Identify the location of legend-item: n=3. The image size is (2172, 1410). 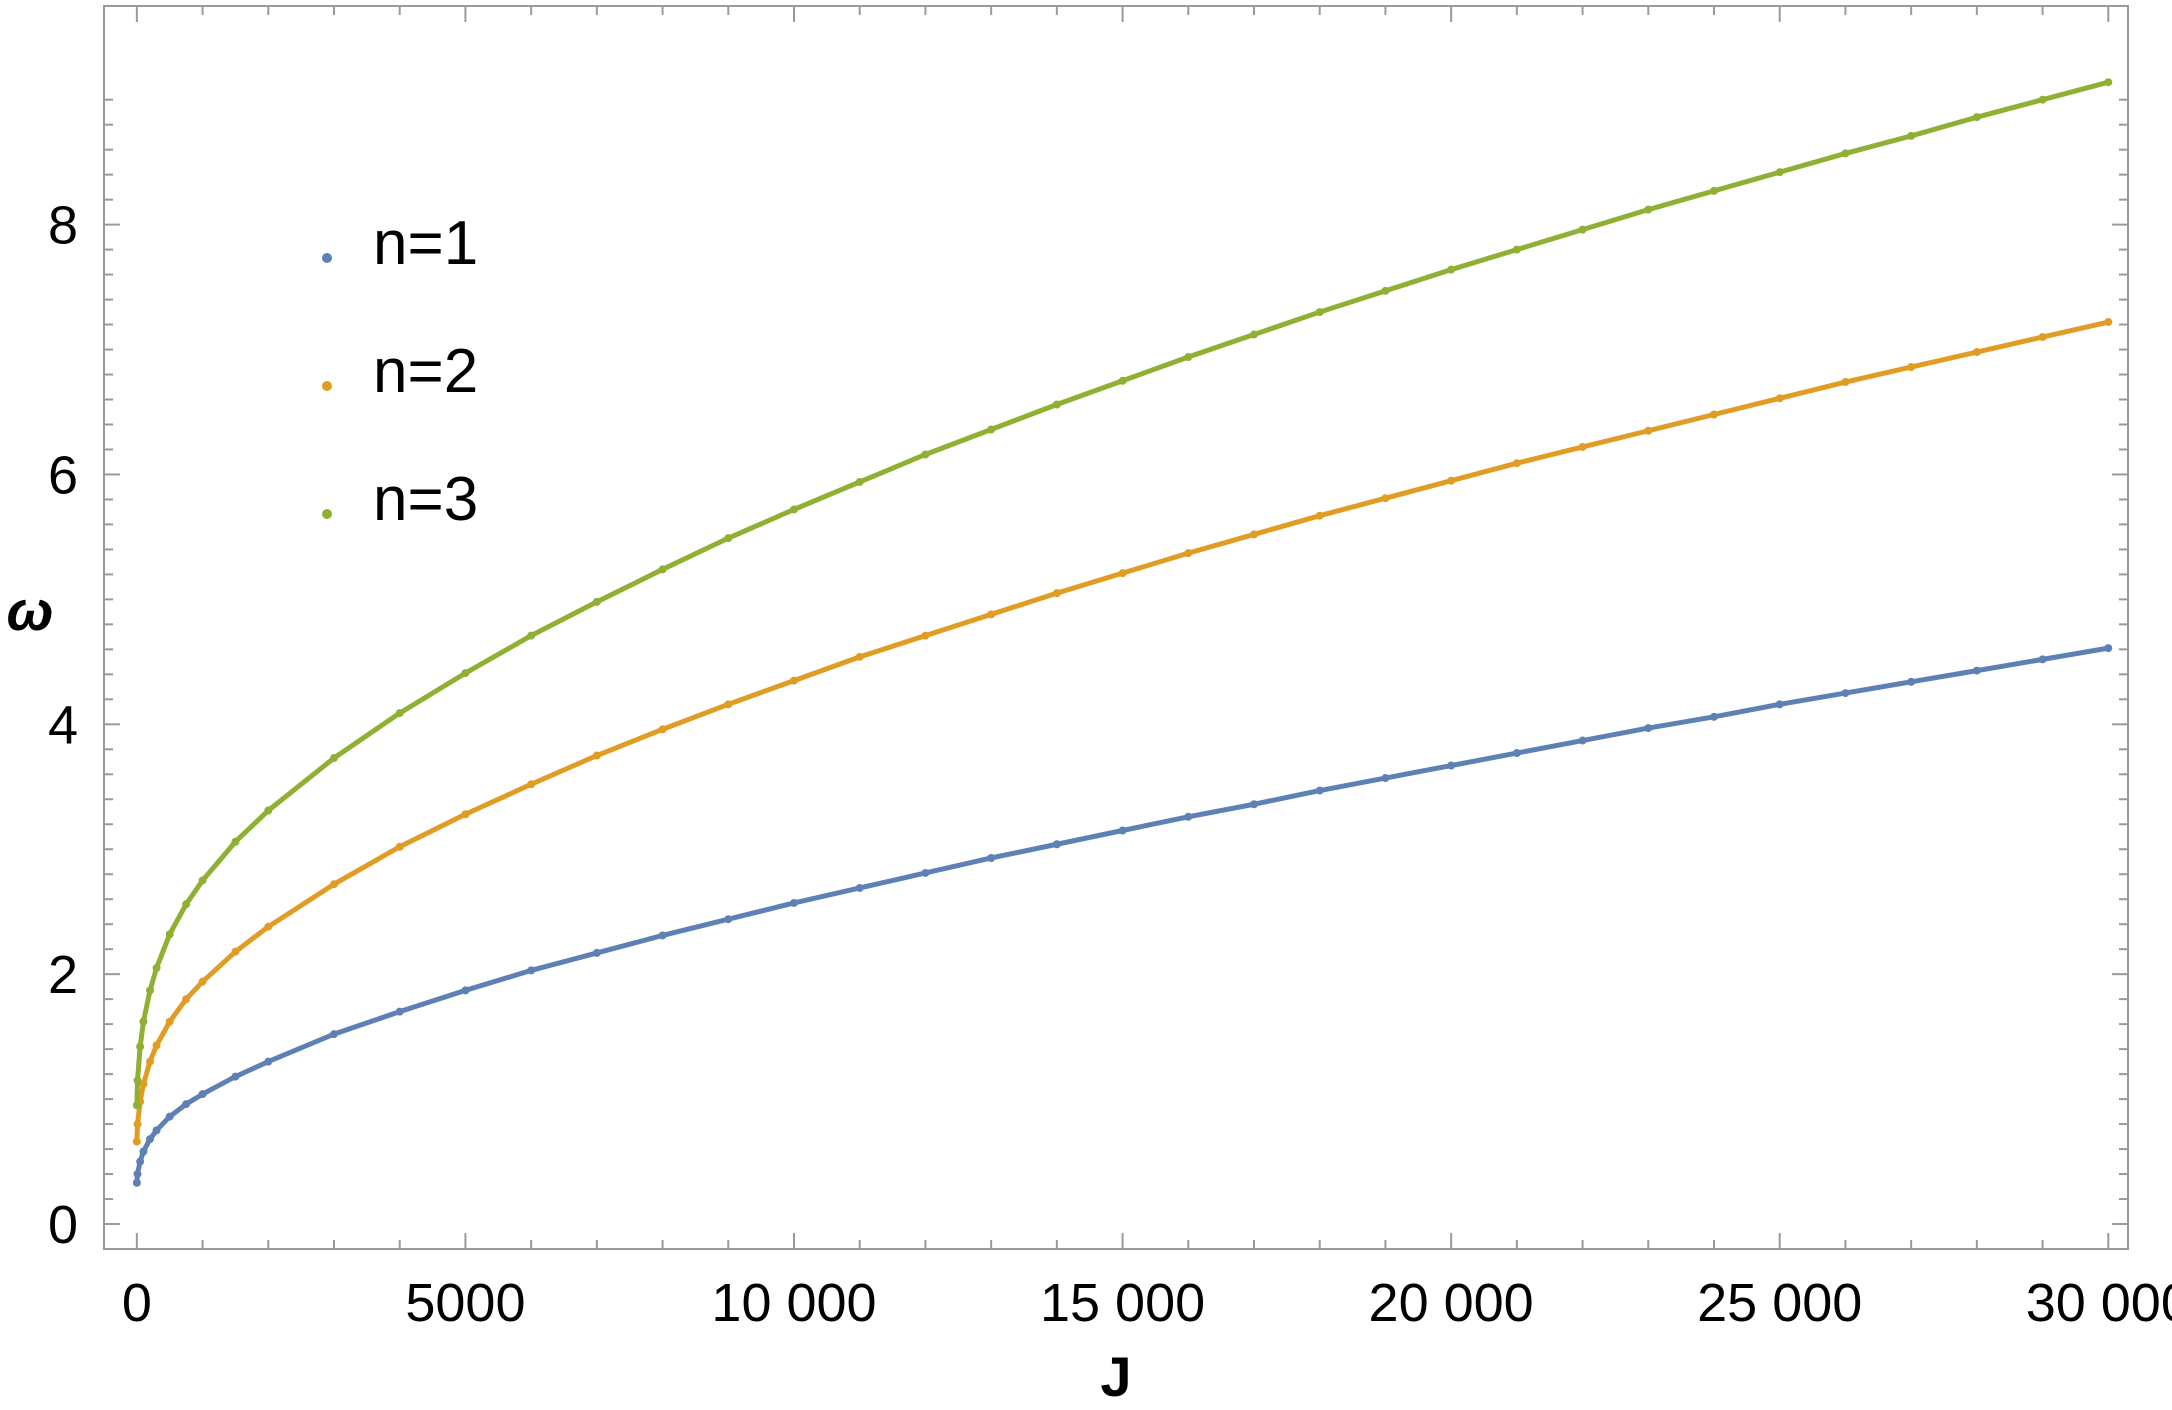
(400, 499).